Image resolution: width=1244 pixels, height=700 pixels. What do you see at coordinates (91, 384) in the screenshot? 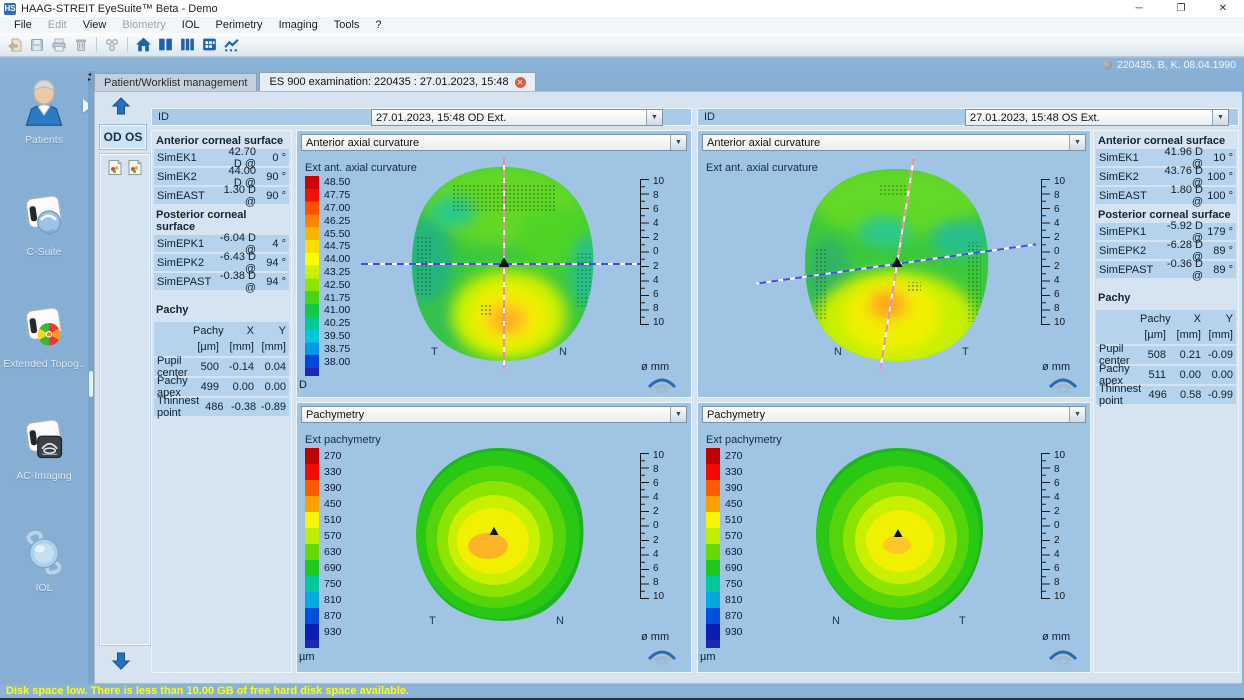
I see `splitter-grip` at bounding box center [91, 384].